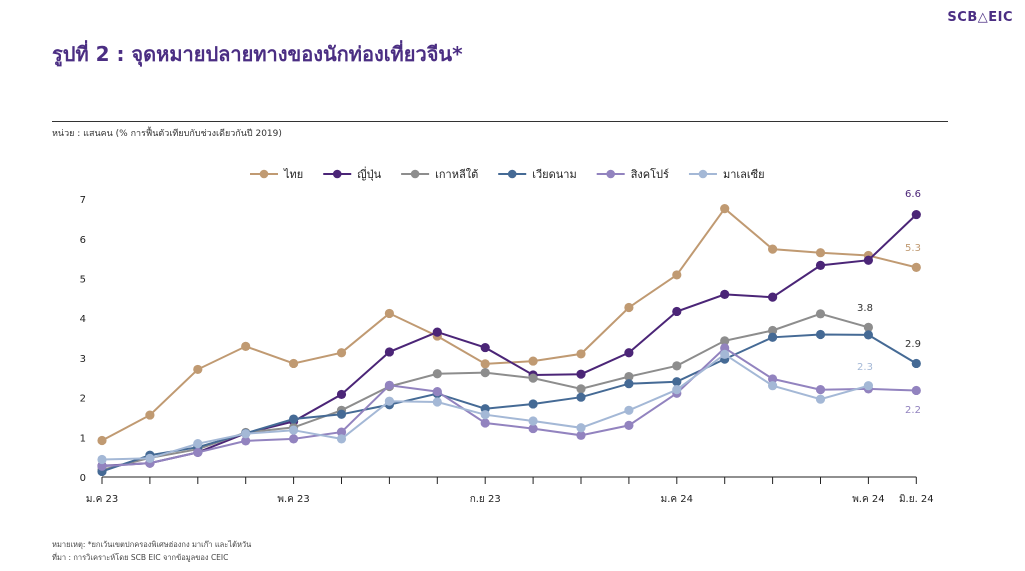 This screenshot has width=1025, height=571. Describe the element at coordinates (83, 240) in the screenshot. I see `y-tick-label: 6` at that location.